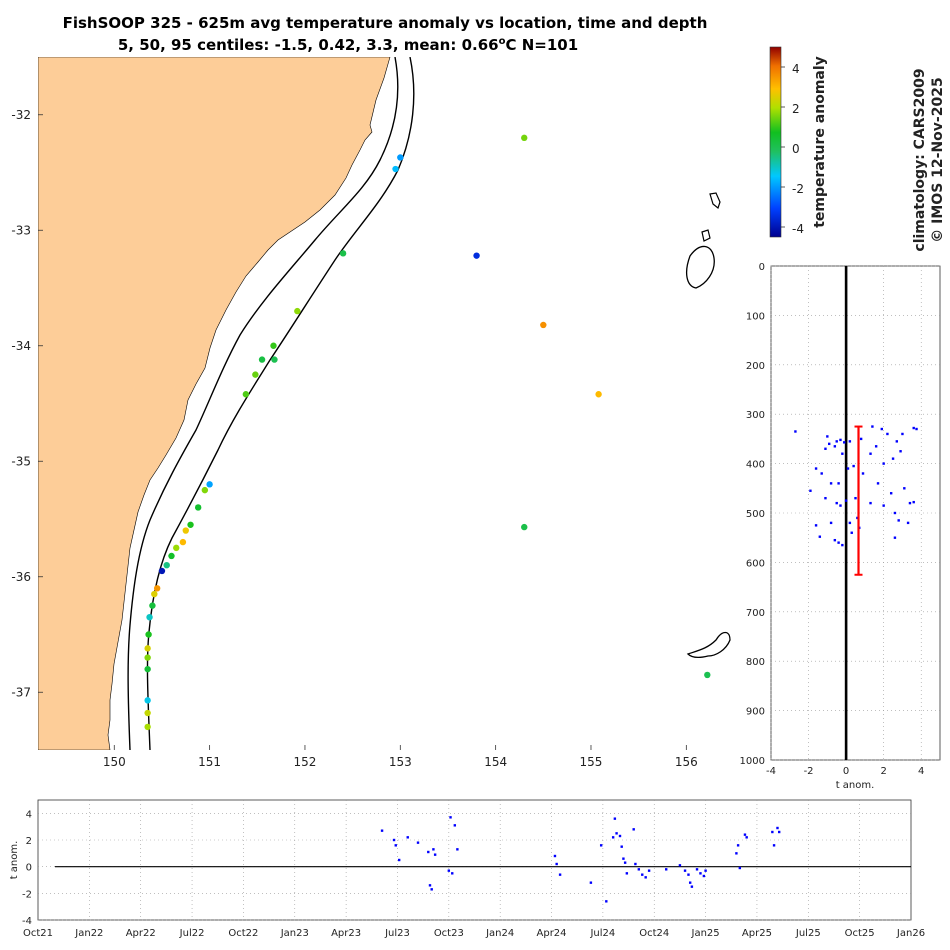 This screenshot has width=950, height=950. What do you see at coordinates (21, 230) in the screenshot?
I see `map-y-tick-label: -33` at bounding box center [21, 230].